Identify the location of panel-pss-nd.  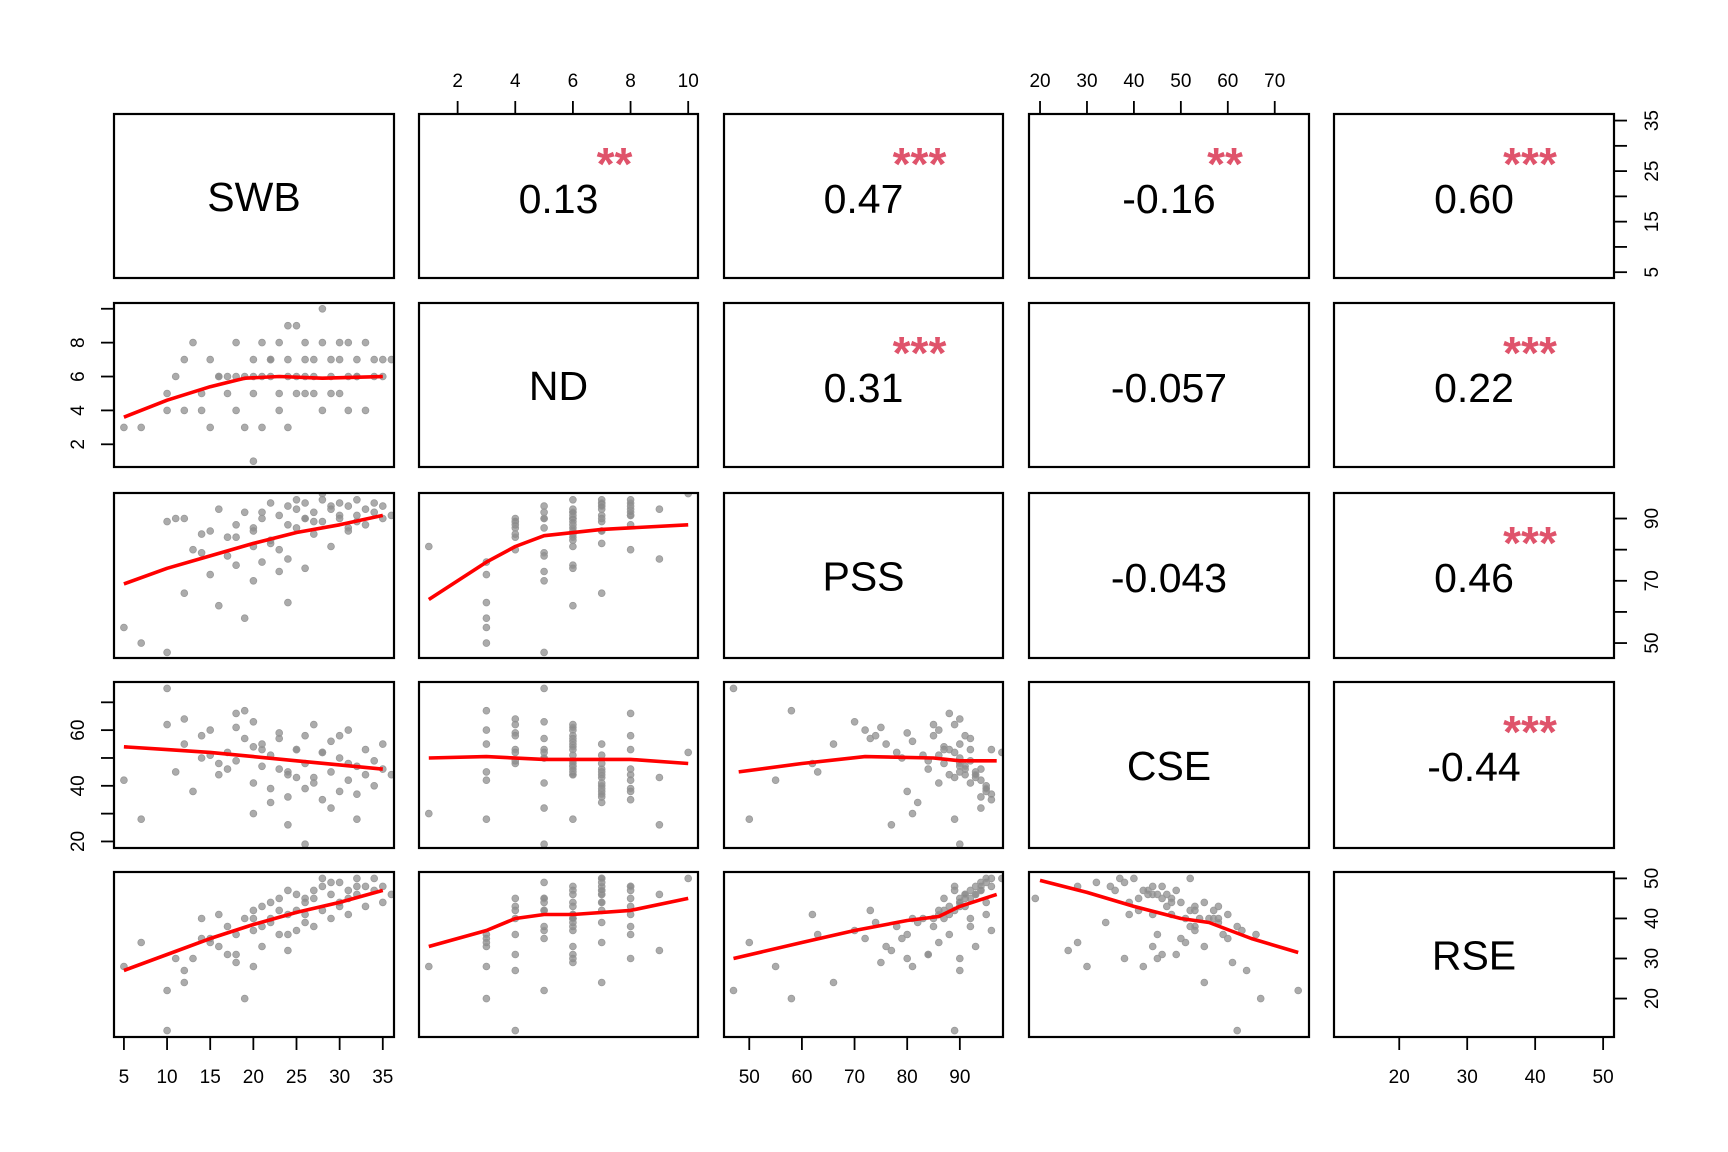
(558, 575).